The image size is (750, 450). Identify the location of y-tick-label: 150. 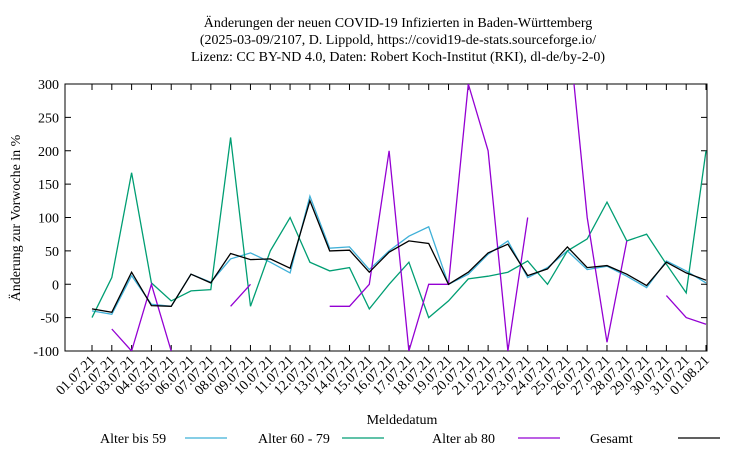
(48, 185).